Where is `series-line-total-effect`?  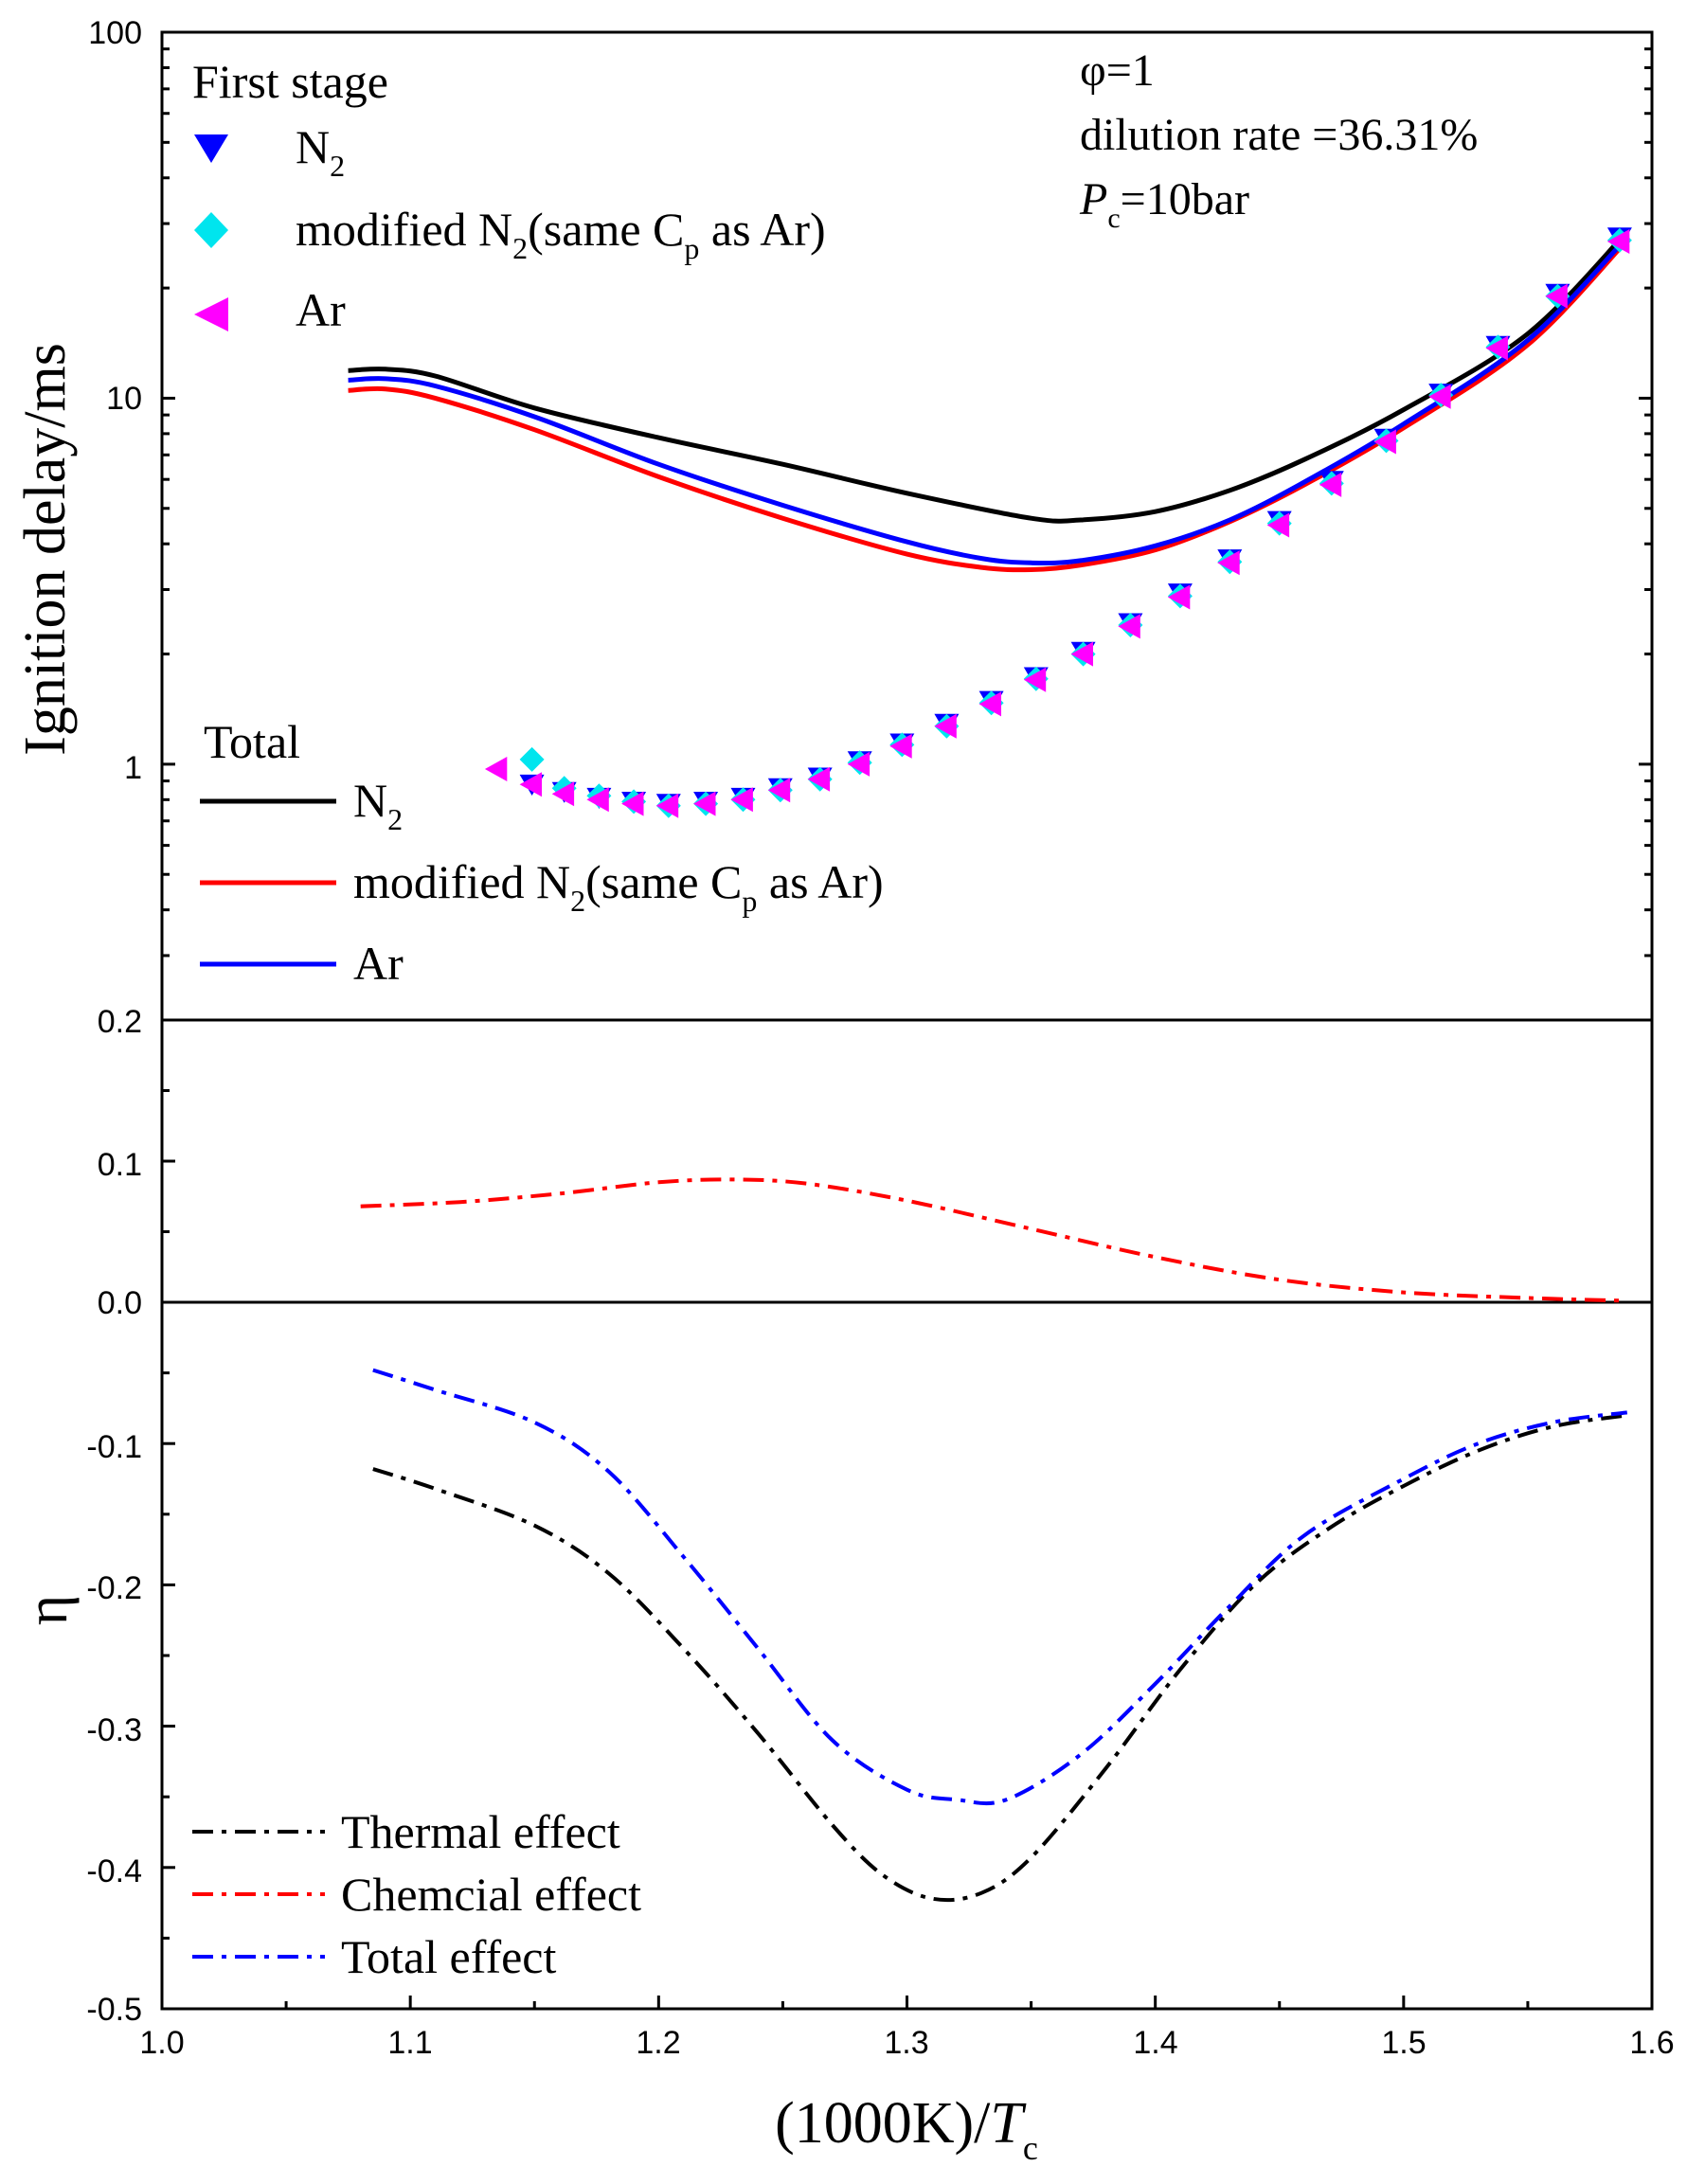
series-line-total-effect is located at coordinates (1000, 1587).